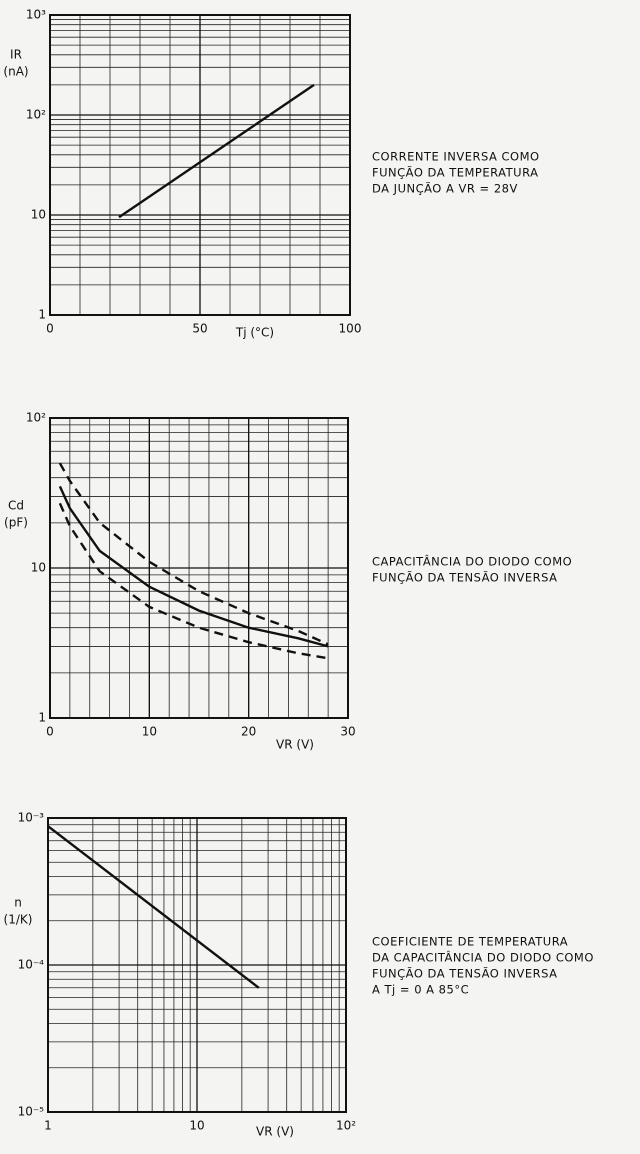 This screenshot has width=640, height=1154. Describe the element at coordinates (470, 942) in the screenshot. I see `annotation: COEFICIENTE DE TEMPERATURA` at that location.